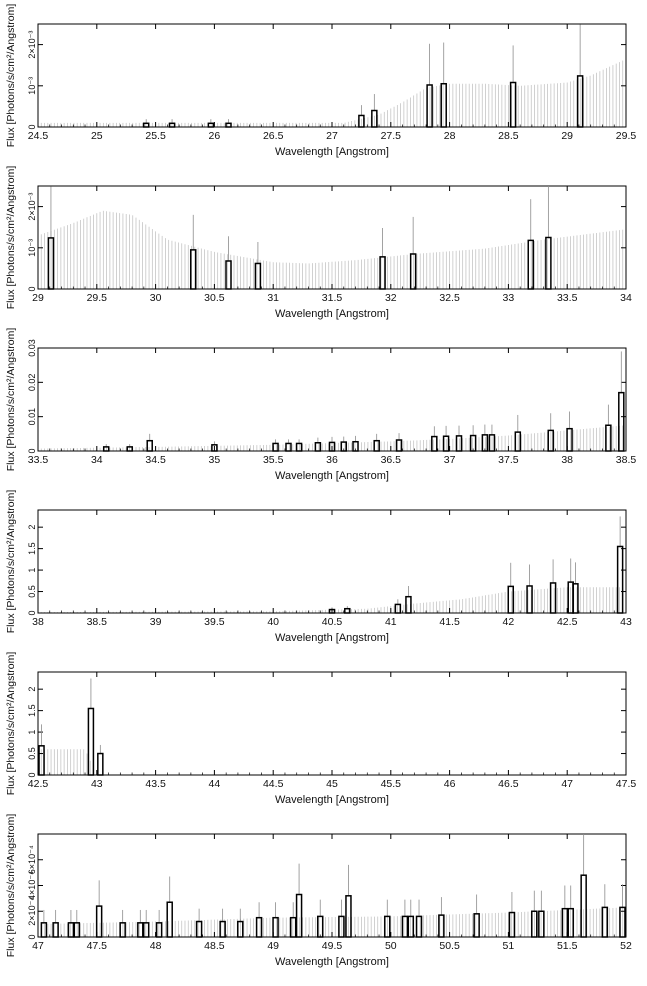 The height and width of the screenshot is (986, 647). What do you see at coordinates (450, 784) in the screenshot?
I see `x-tick-label: 46` at bounding box center [450, 784].